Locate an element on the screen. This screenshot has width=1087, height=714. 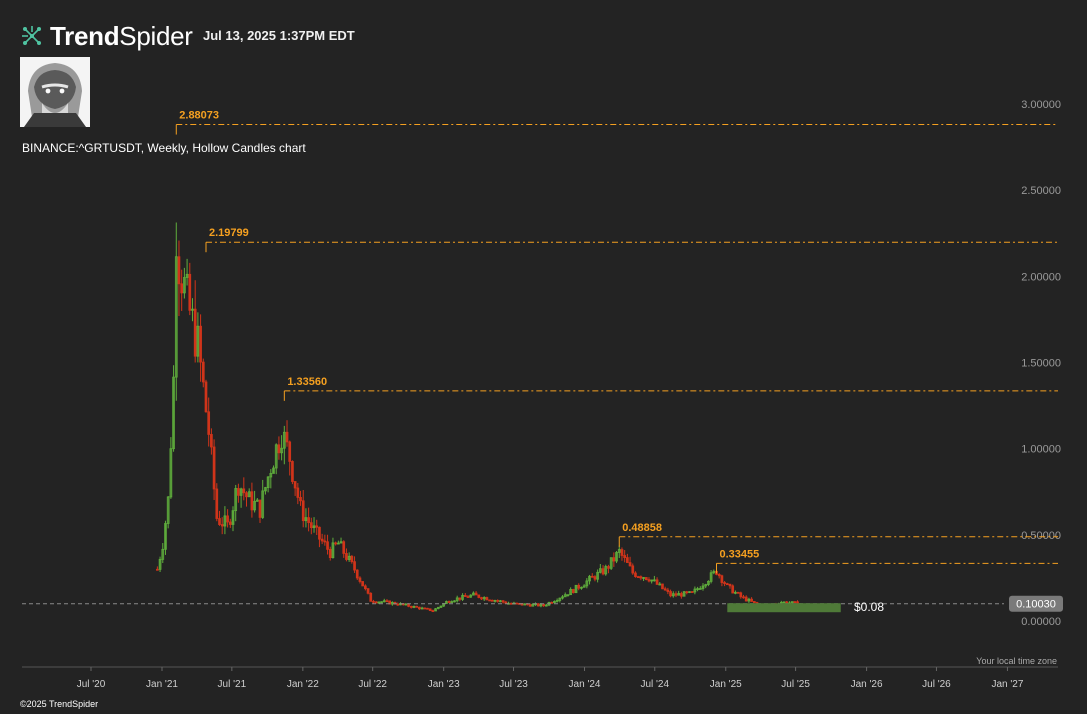
level-label: 0.48858 is located at coordinates (642, 528).